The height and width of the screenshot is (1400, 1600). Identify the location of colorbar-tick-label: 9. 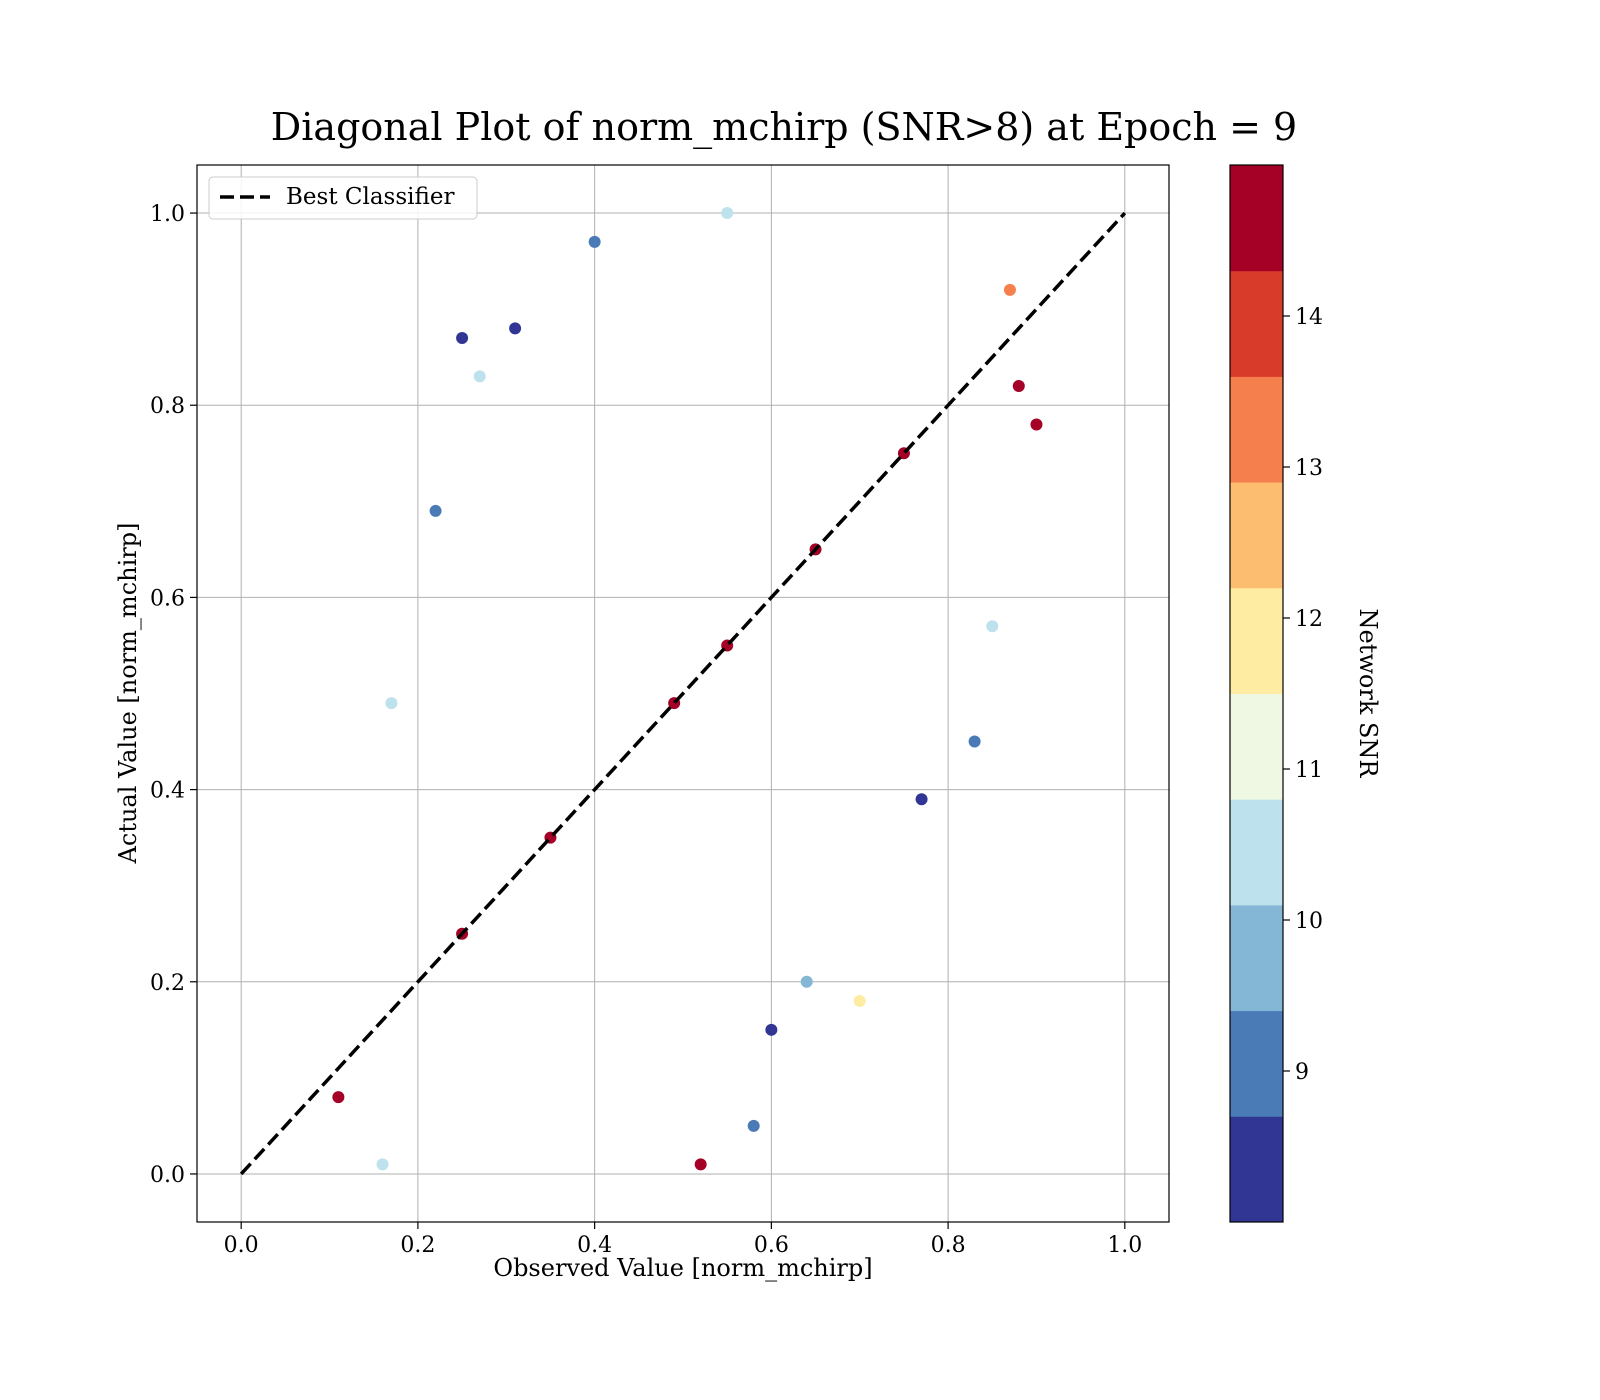
(1302, 1072).